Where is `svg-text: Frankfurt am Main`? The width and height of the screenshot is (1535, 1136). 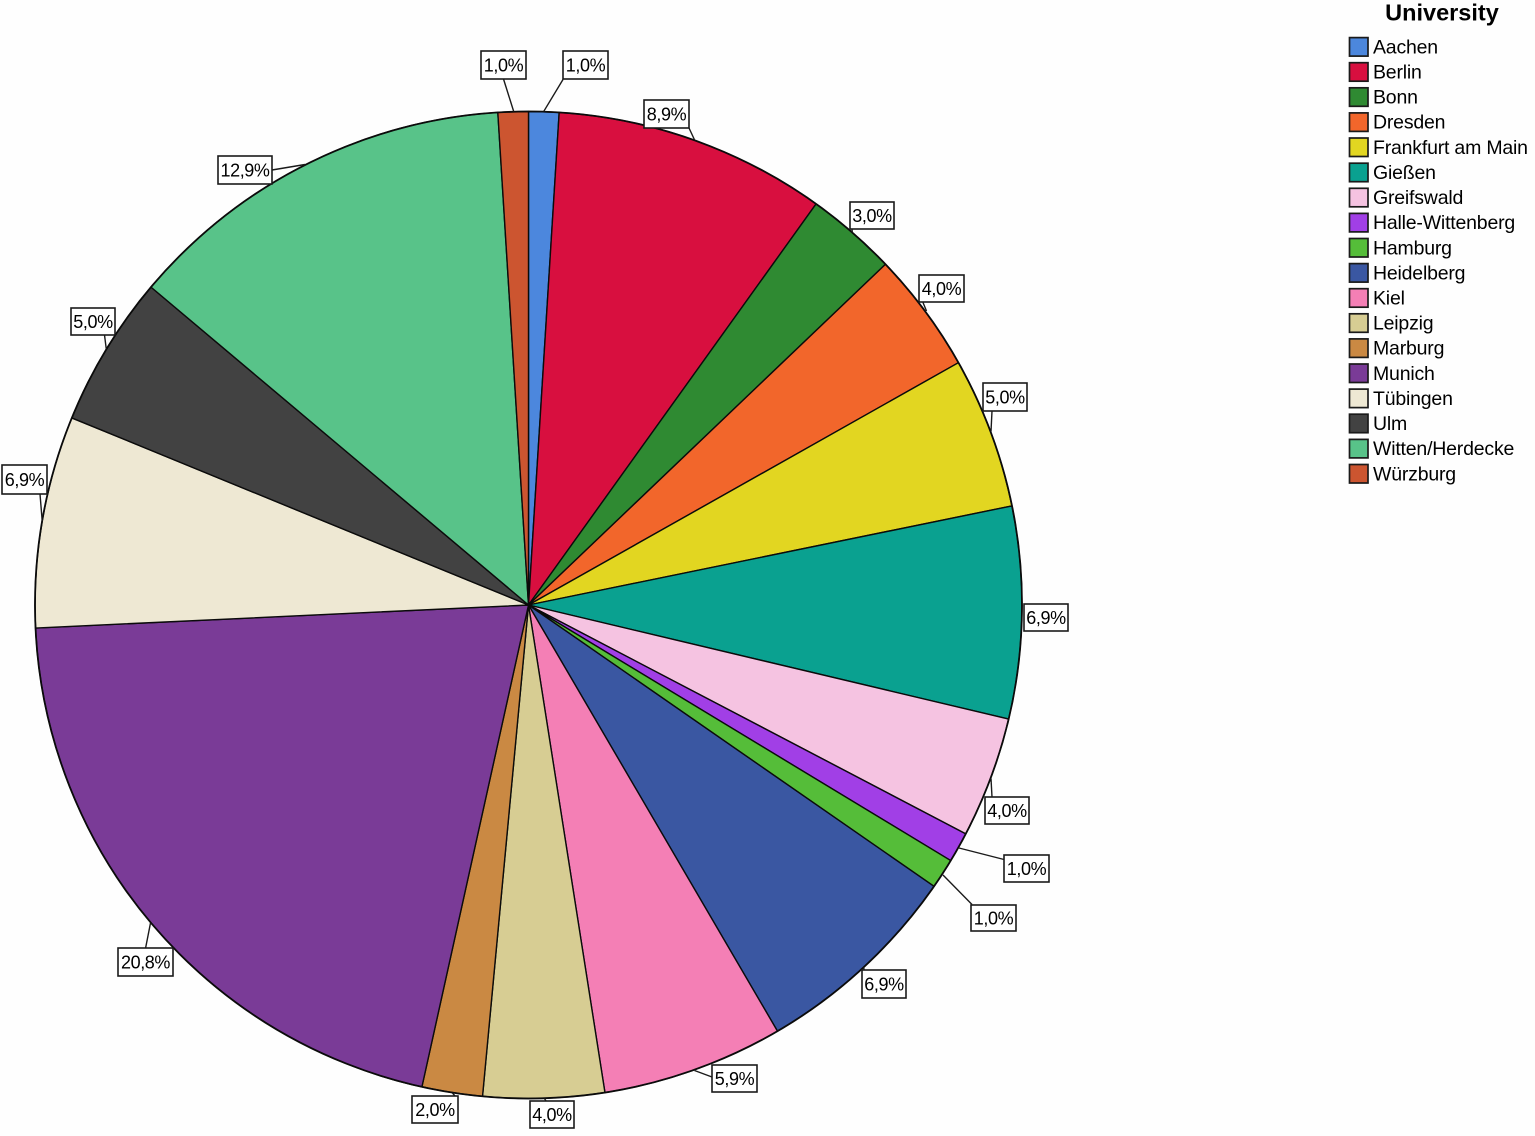 svg-text: Frankfurt am Main is located at coordinates (1450, 148).